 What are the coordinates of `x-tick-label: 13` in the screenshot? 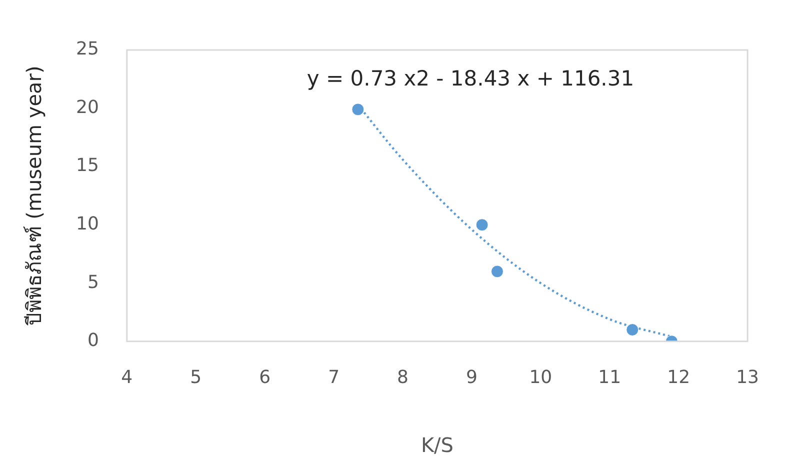 It's located at (747, 377).